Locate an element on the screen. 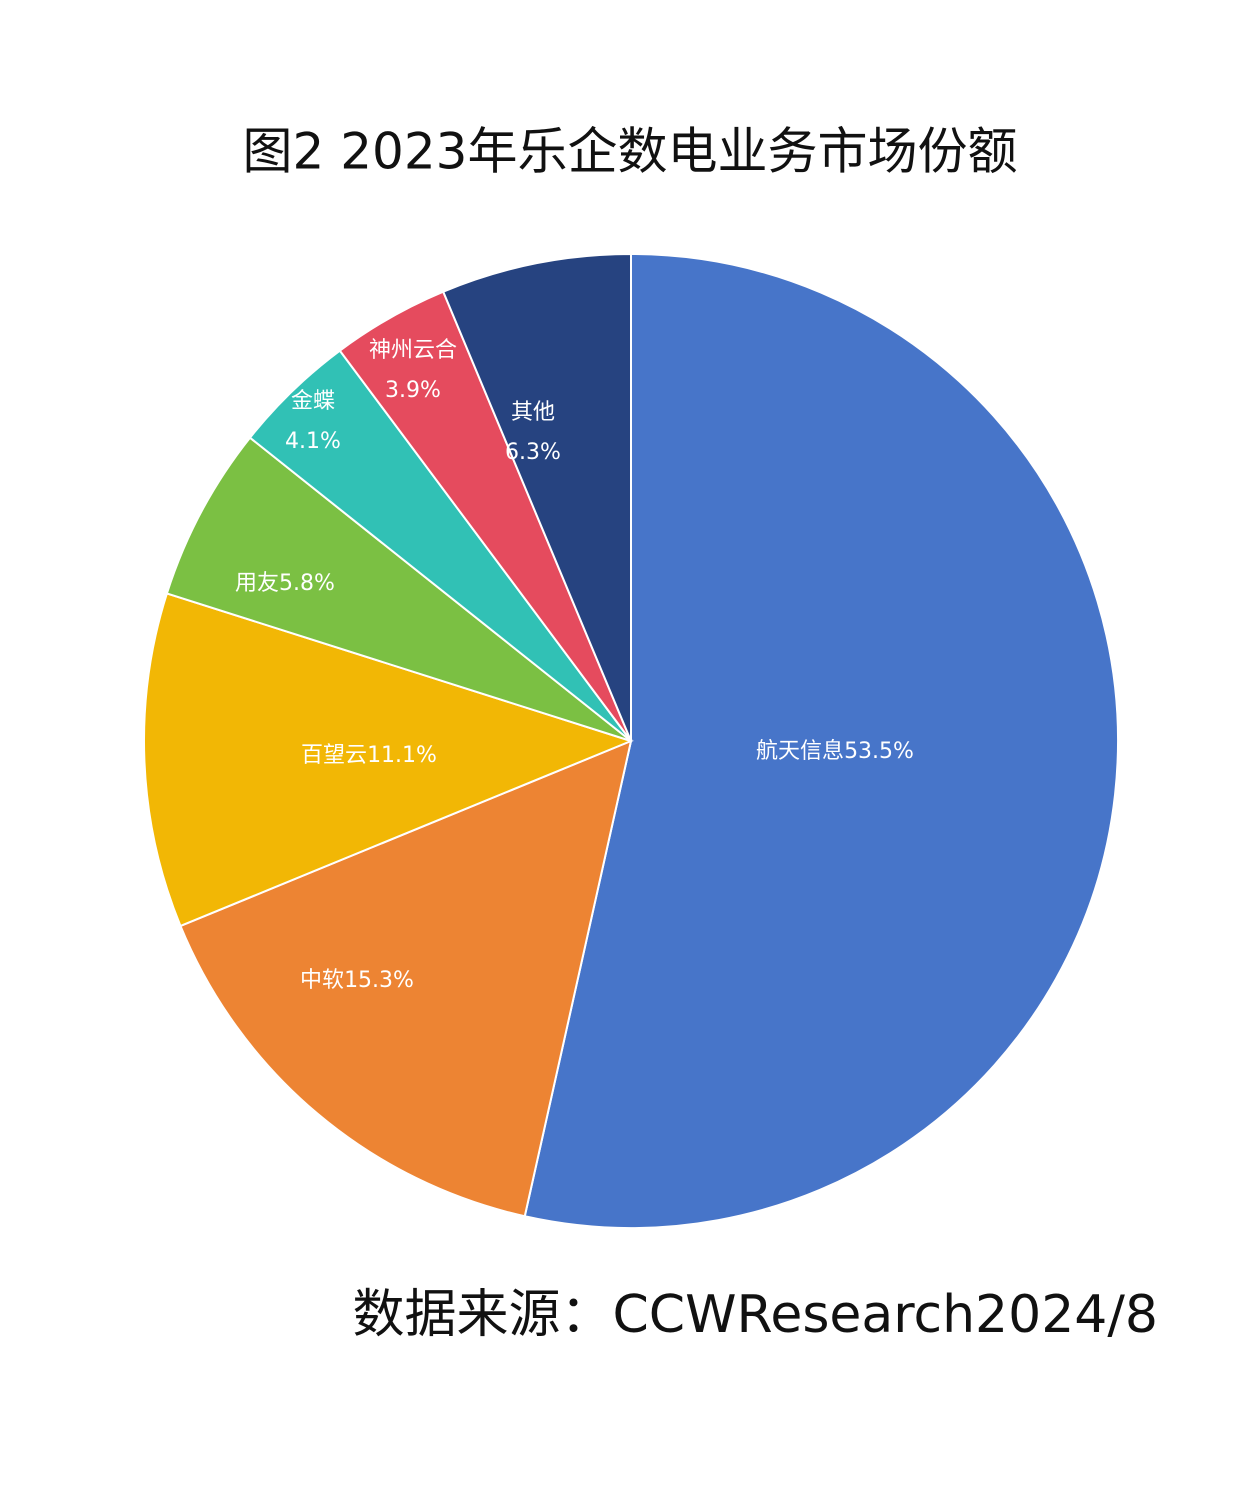 Image resolution: width=1260 pixels, height=1497 pixels. slice-label: 中软15.3% is located at coordinates (357, 980).